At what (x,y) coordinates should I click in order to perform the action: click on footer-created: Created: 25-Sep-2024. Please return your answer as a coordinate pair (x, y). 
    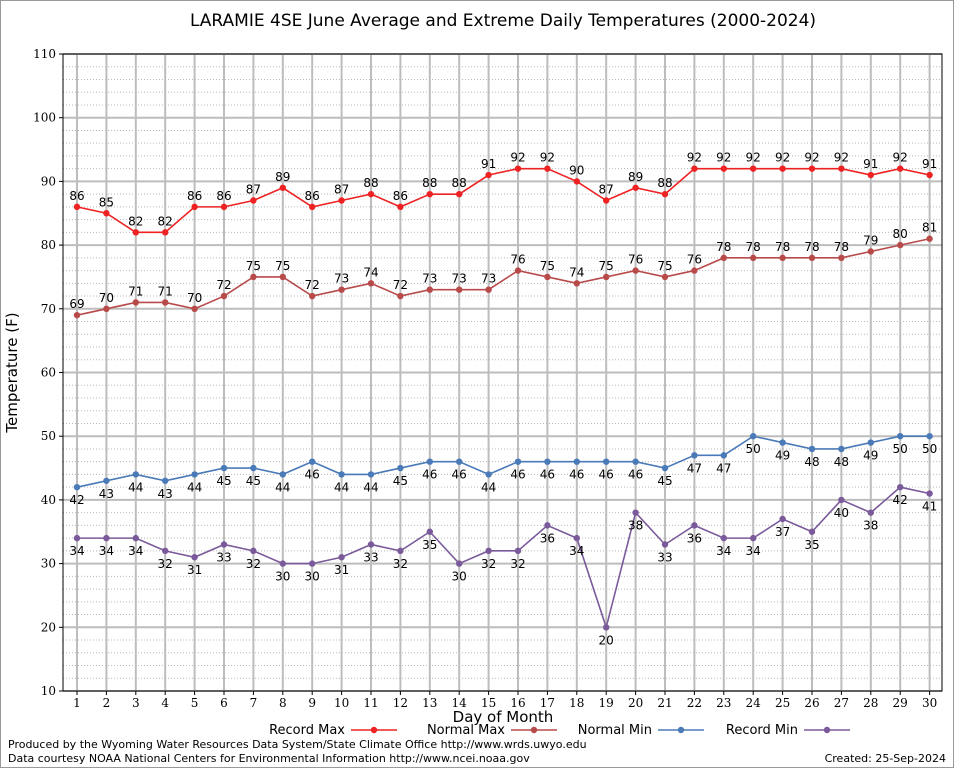
    Looking at the image, I should click on (885, 758).